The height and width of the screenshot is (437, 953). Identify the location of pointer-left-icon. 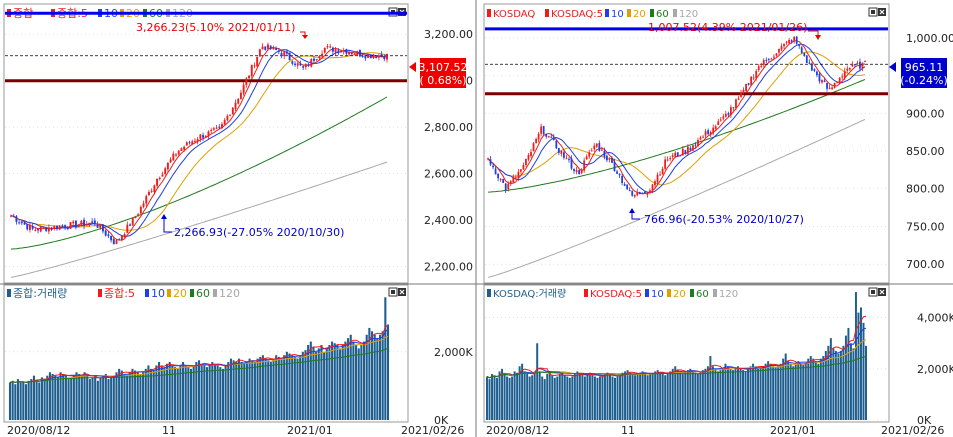
(412, 67).